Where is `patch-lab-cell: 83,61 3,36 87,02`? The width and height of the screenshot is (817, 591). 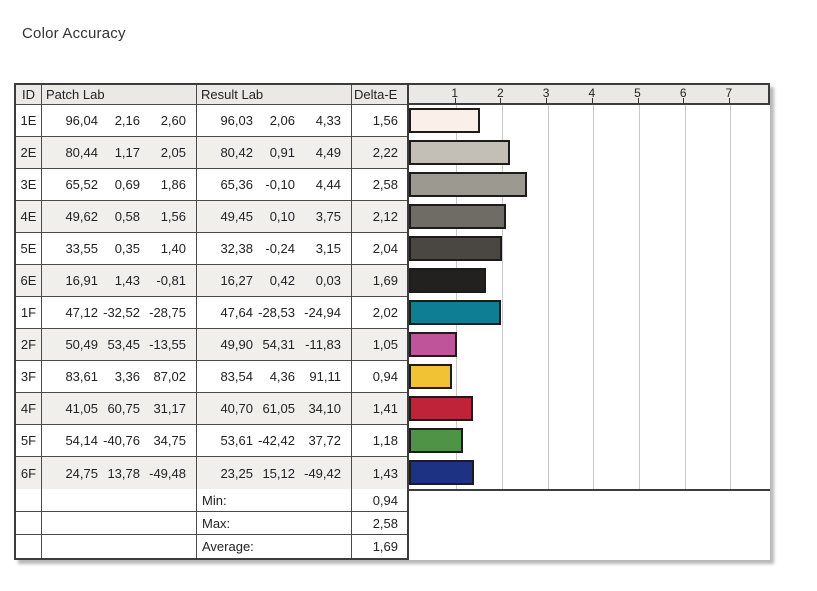
patch-lab-cell: 83,61 3,36 87,02 is located at coordinates (119, 376).